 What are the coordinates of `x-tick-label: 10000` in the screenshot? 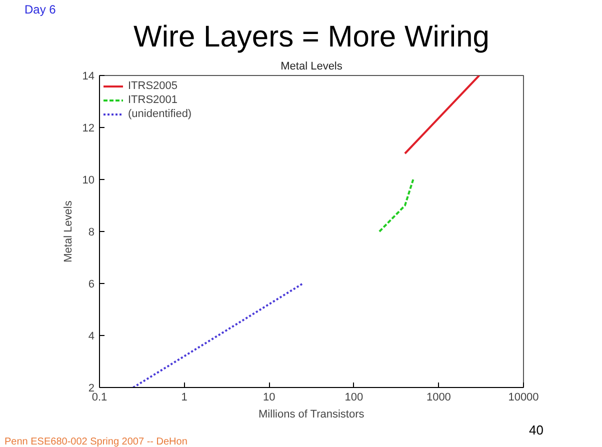 It's located at (523, 398).